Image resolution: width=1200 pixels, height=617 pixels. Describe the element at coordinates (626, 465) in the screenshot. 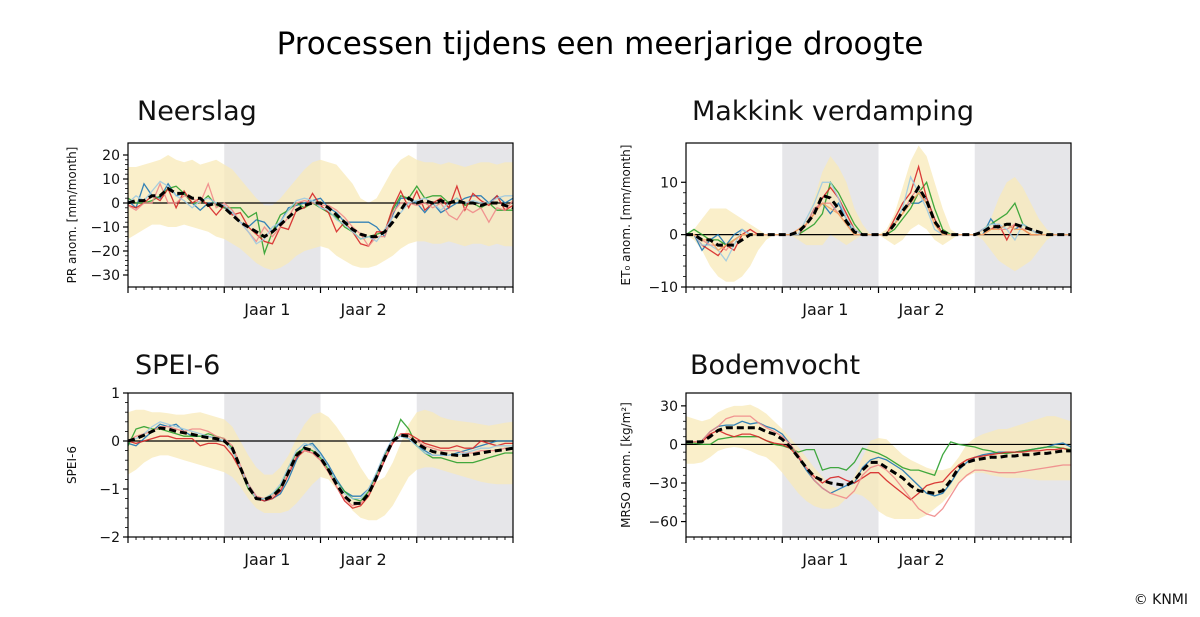

I see `y-axis-label: MRSO anom. [kg/m²]` at that location.